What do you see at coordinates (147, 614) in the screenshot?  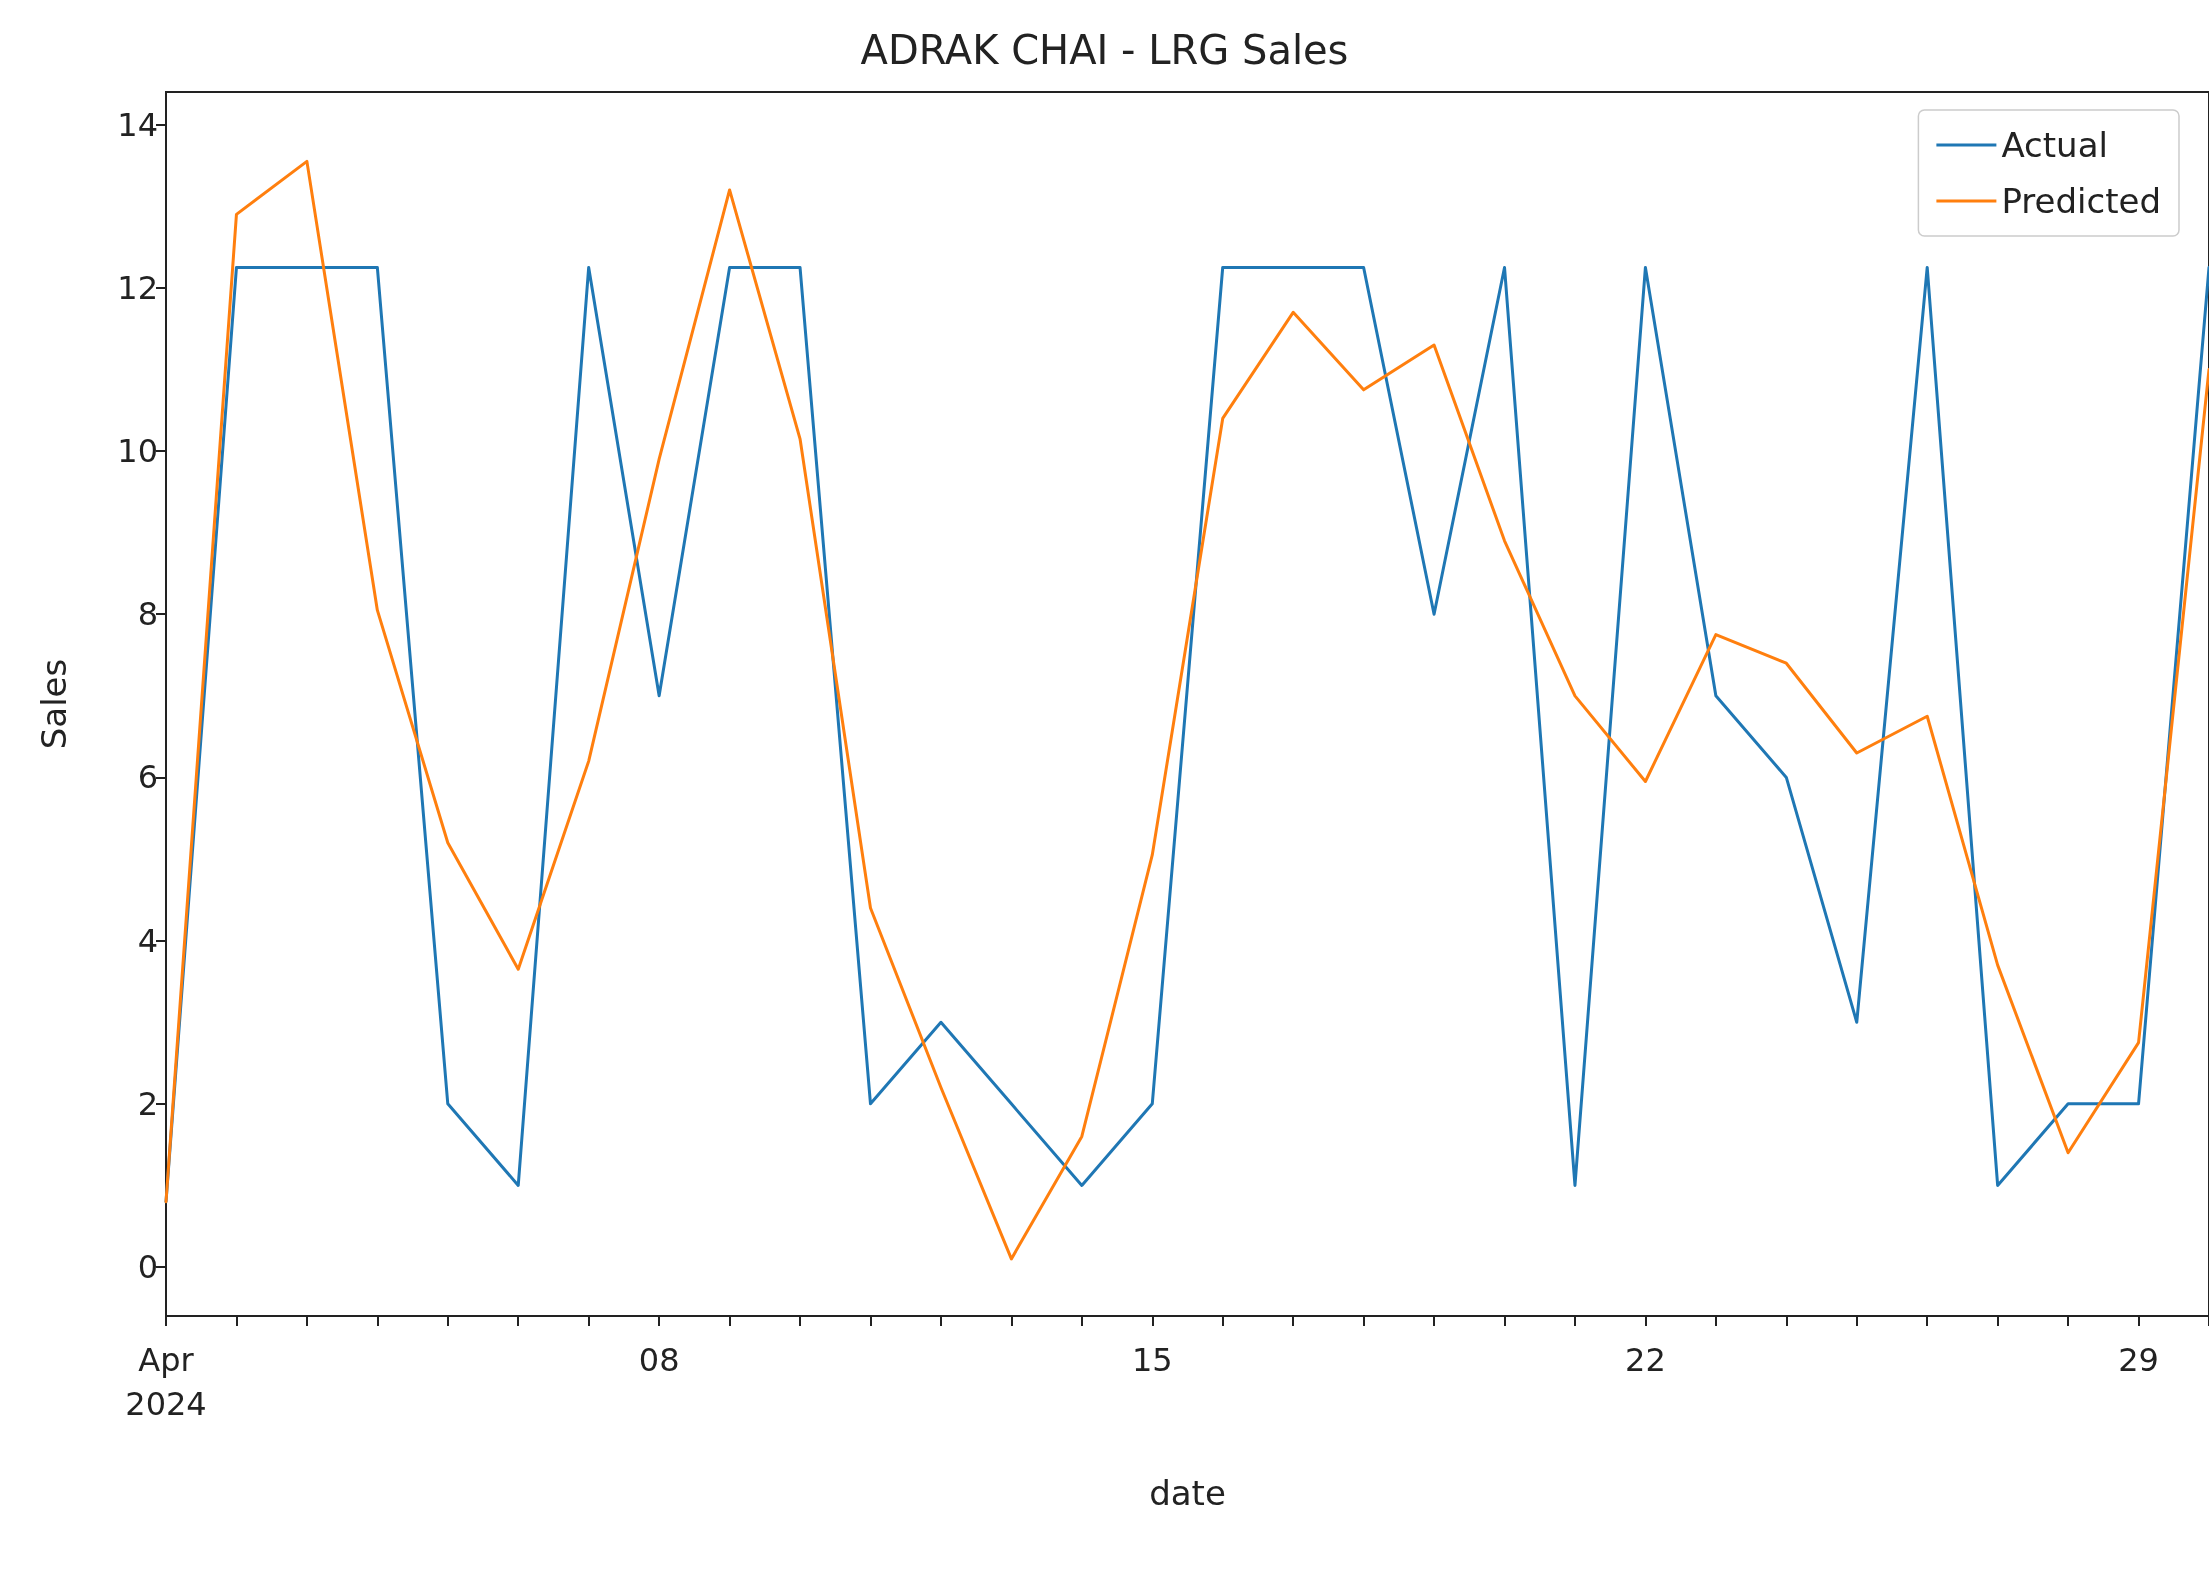 I see `y-tick-label: 8` at bounding box center [147, 614].